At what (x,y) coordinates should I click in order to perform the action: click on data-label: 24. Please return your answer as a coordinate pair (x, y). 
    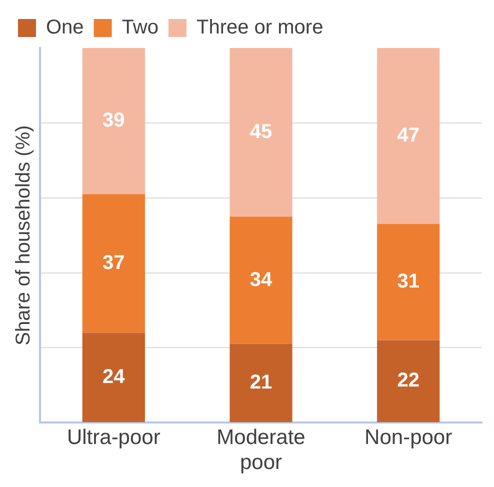
    Looking at the image, I should click on (114, 377).